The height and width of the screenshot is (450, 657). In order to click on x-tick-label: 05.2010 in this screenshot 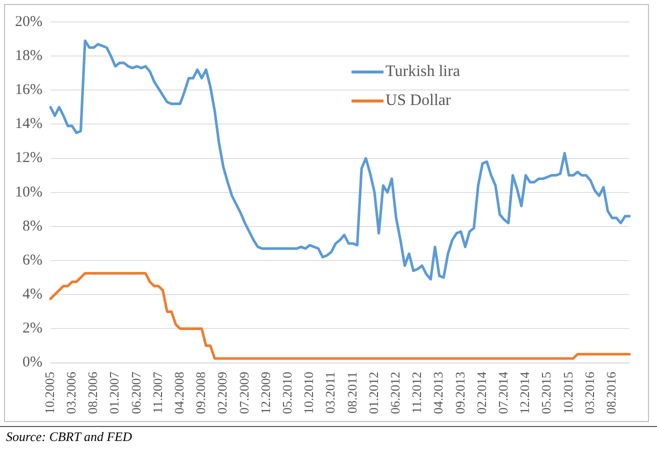, I will do `click(287, 393)`.